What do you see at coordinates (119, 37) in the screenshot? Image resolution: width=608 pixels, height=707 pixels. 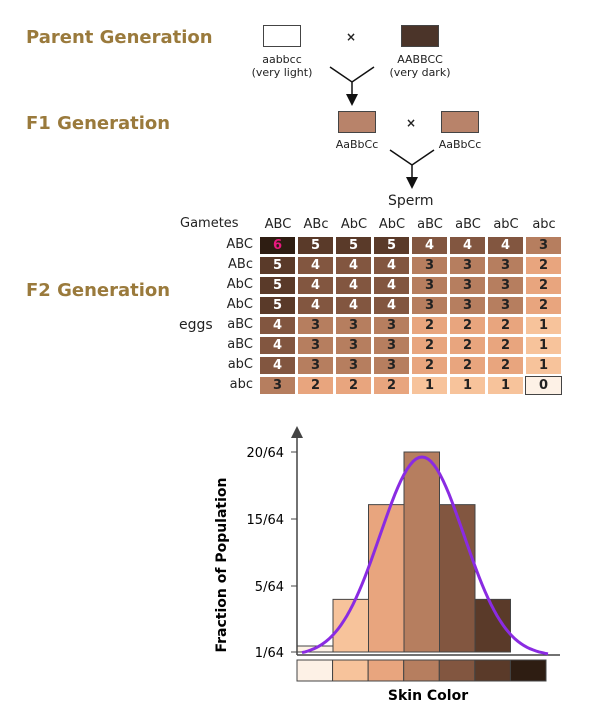 I see `parent-generation-label: Parent Generation` at bounding box center [119, 37].